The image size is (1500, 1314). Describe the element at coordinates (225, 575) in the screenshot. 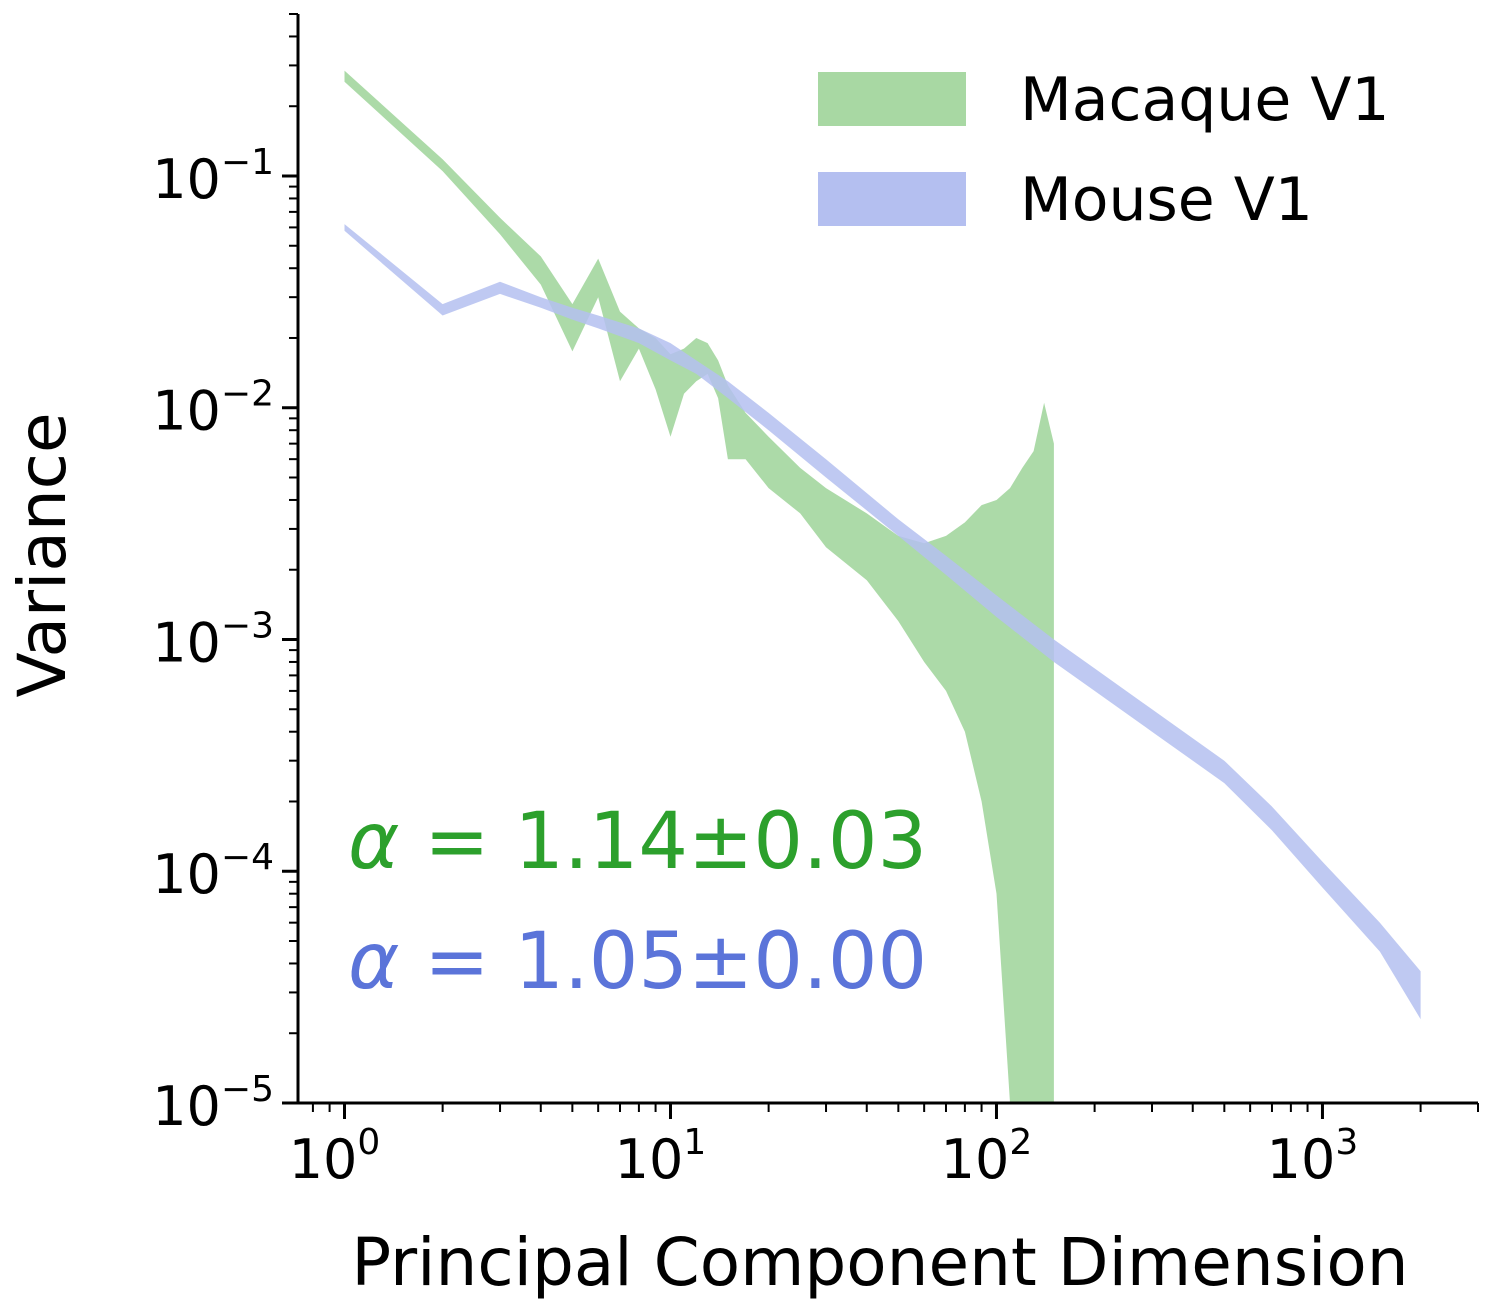

I see `y-ticks: 10⁻¹ 10⁻² 10⁻³ 10⁻⁴ 10⁻⁵` at that location.